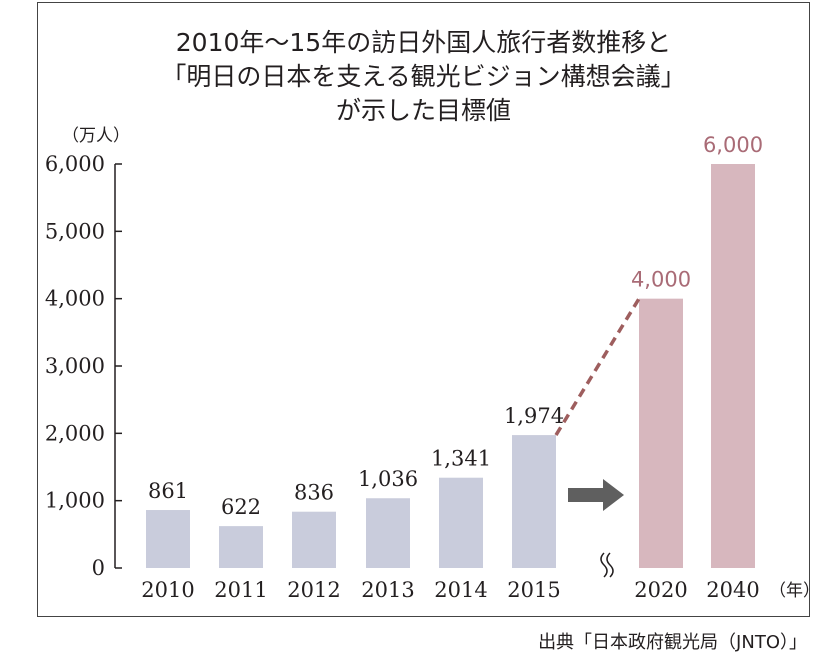 This screenshot has width=823, height=660. I want to click on right-arrow-icon, so click(596, 495).